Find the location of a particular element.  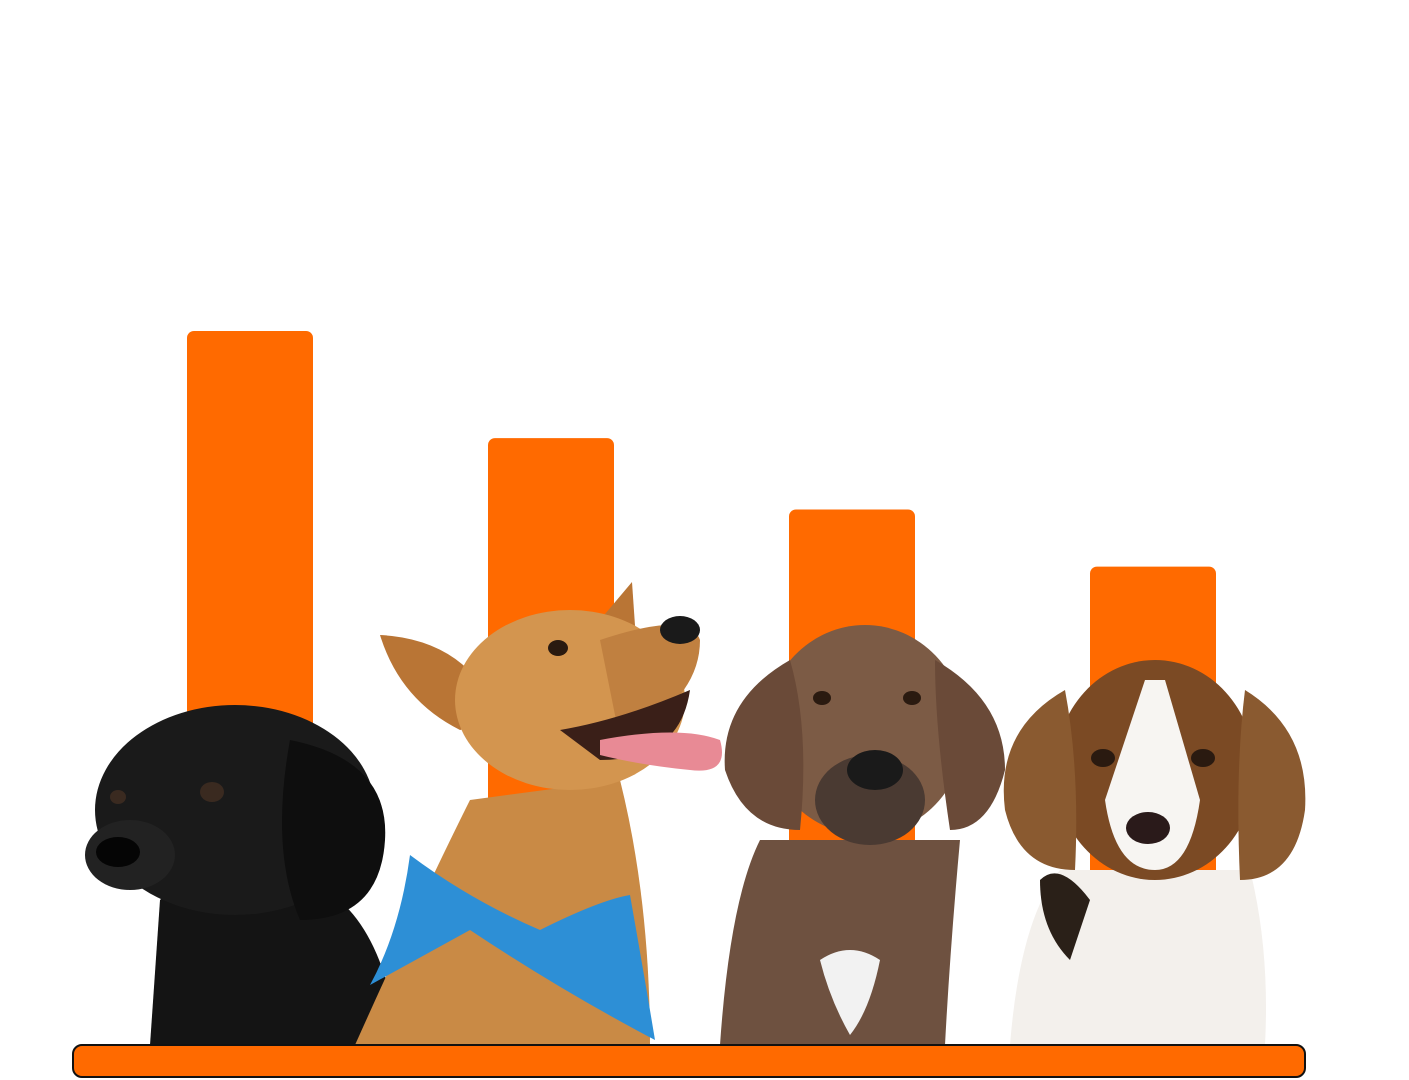

dog-bandana is located at coordinates (512, 947).